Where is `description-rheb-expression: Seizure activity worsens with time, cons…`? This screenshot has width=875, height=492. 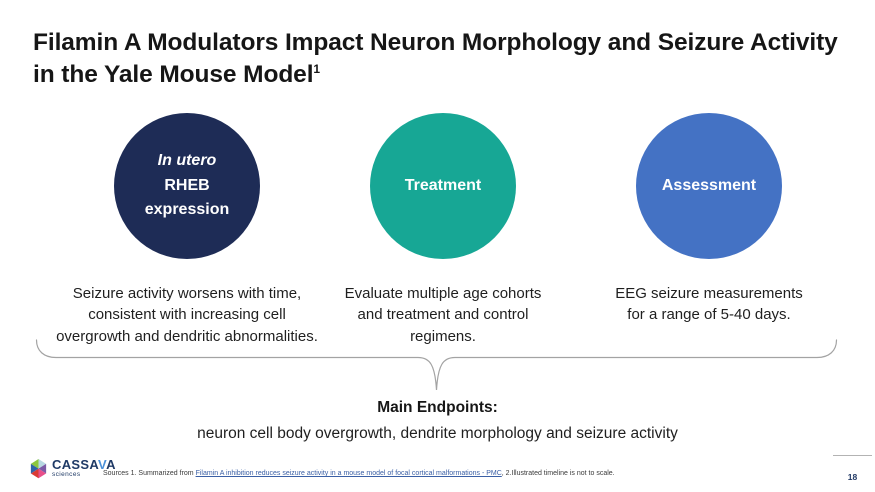 description-rheb-expression: Seizure activity worsens with time, cons… is located at coordinates (187, 315).